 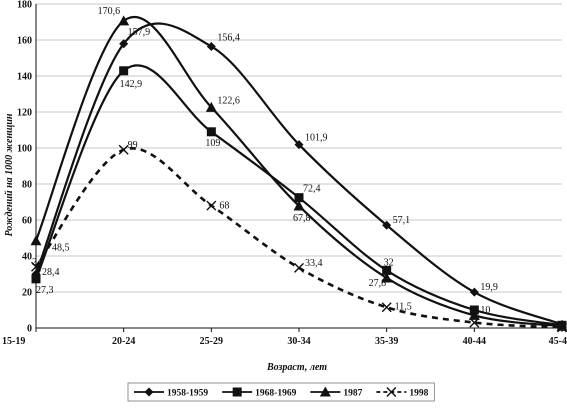 I want to click on data-label-1968-1969-4: 32, so click(x=389, y=262).